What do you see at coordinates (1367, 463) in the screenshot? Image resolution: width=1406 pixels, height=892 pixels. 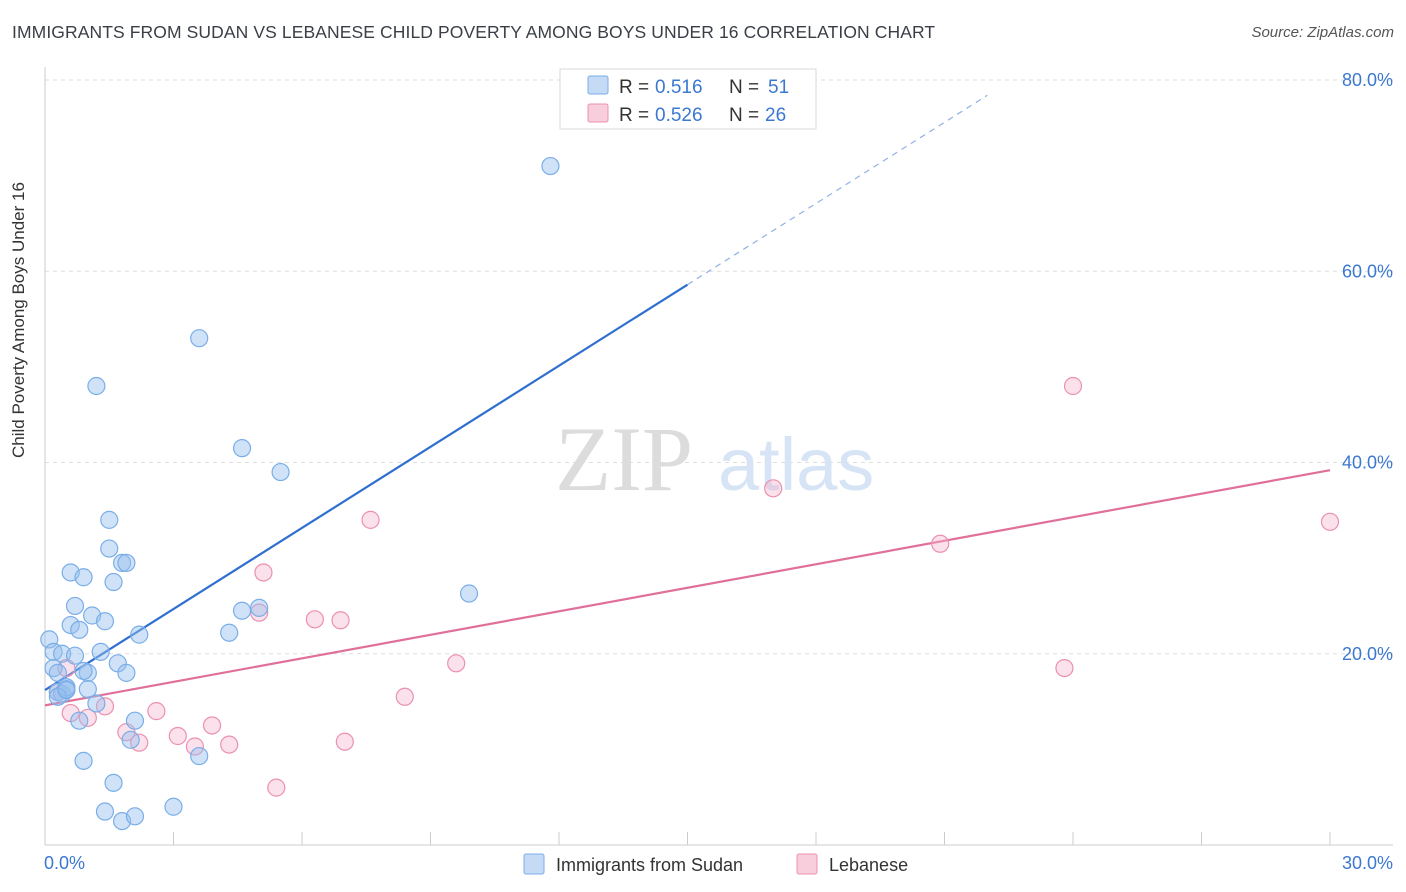 I see `y-tick-label: 40.0%` at bounding box center [1367, 463].